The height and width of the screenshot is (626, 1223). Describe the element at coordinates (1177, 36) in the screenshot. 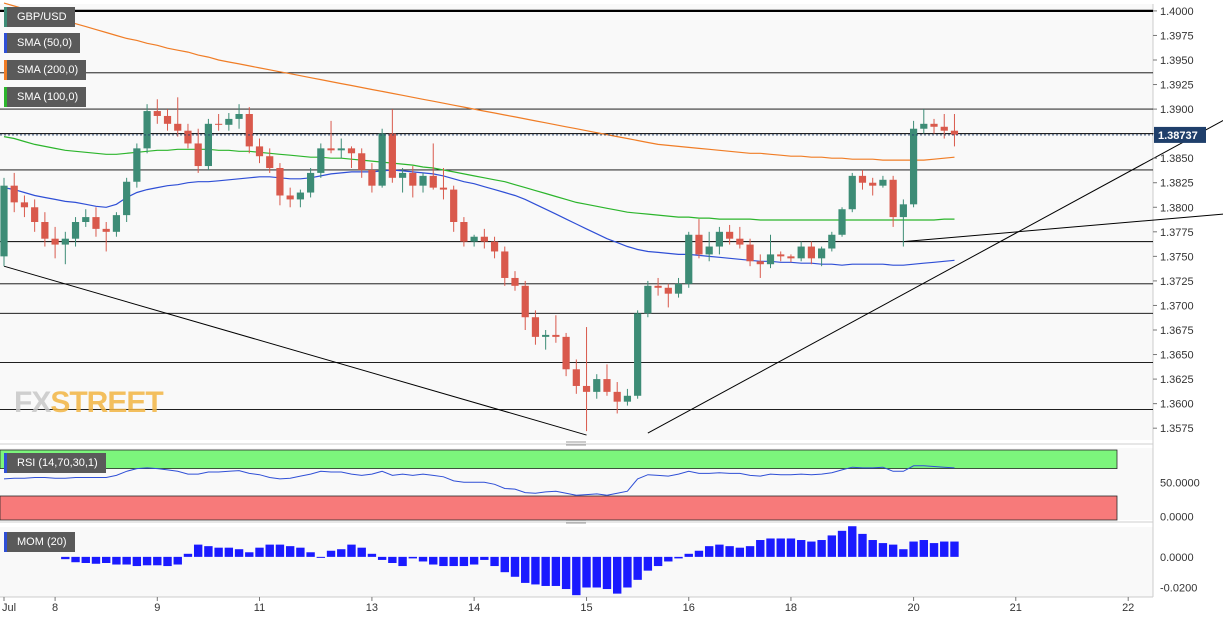

I see `y-tick-label: 1.3975` at that location.